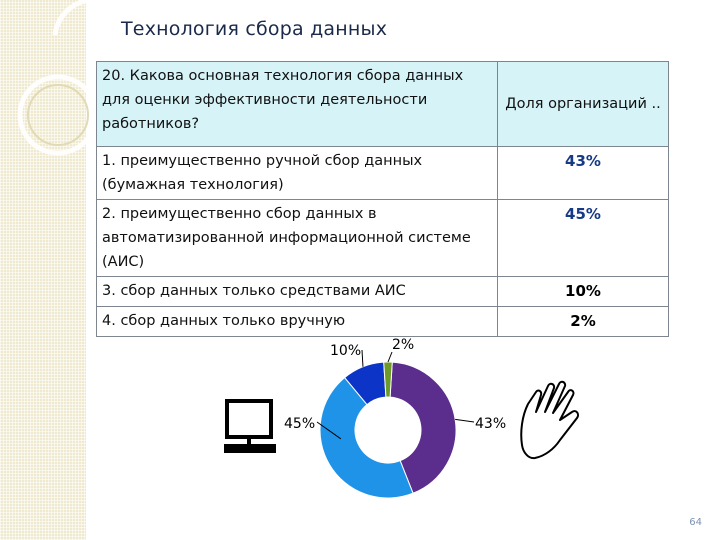 Image resolution: width=720 pixels, height=540 pixels. I want to click on row-value-text: 45%, so click(583, 214).